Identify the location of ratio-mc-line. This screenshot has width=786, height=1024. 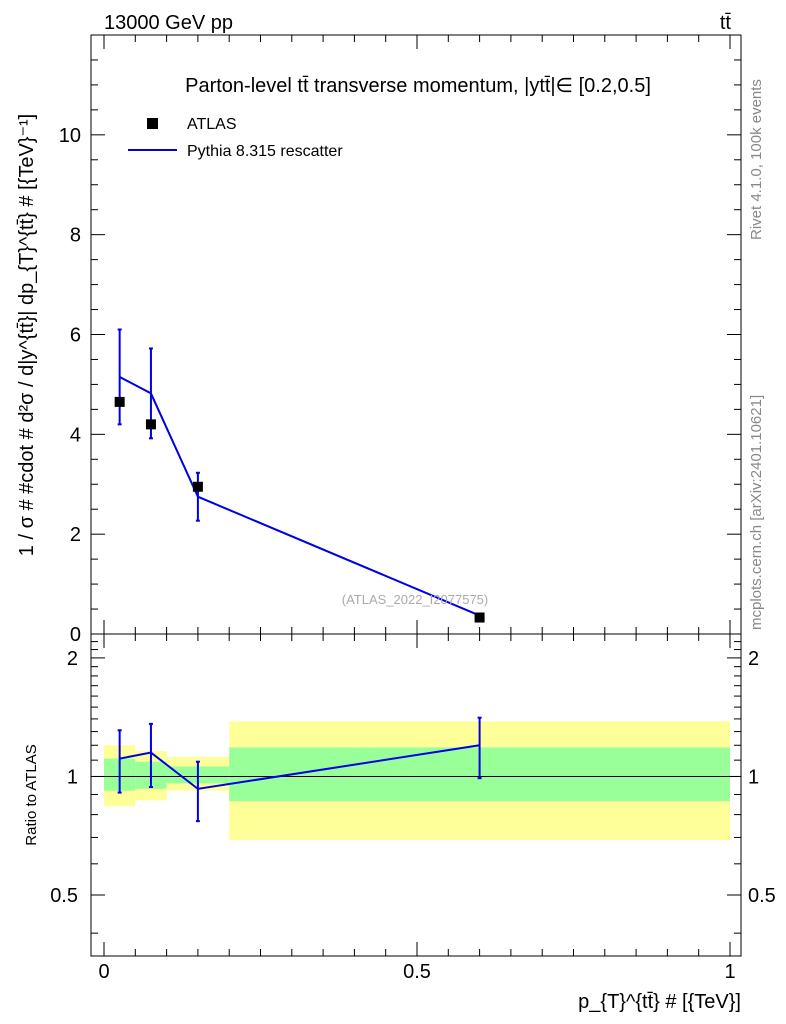
(299, 767).